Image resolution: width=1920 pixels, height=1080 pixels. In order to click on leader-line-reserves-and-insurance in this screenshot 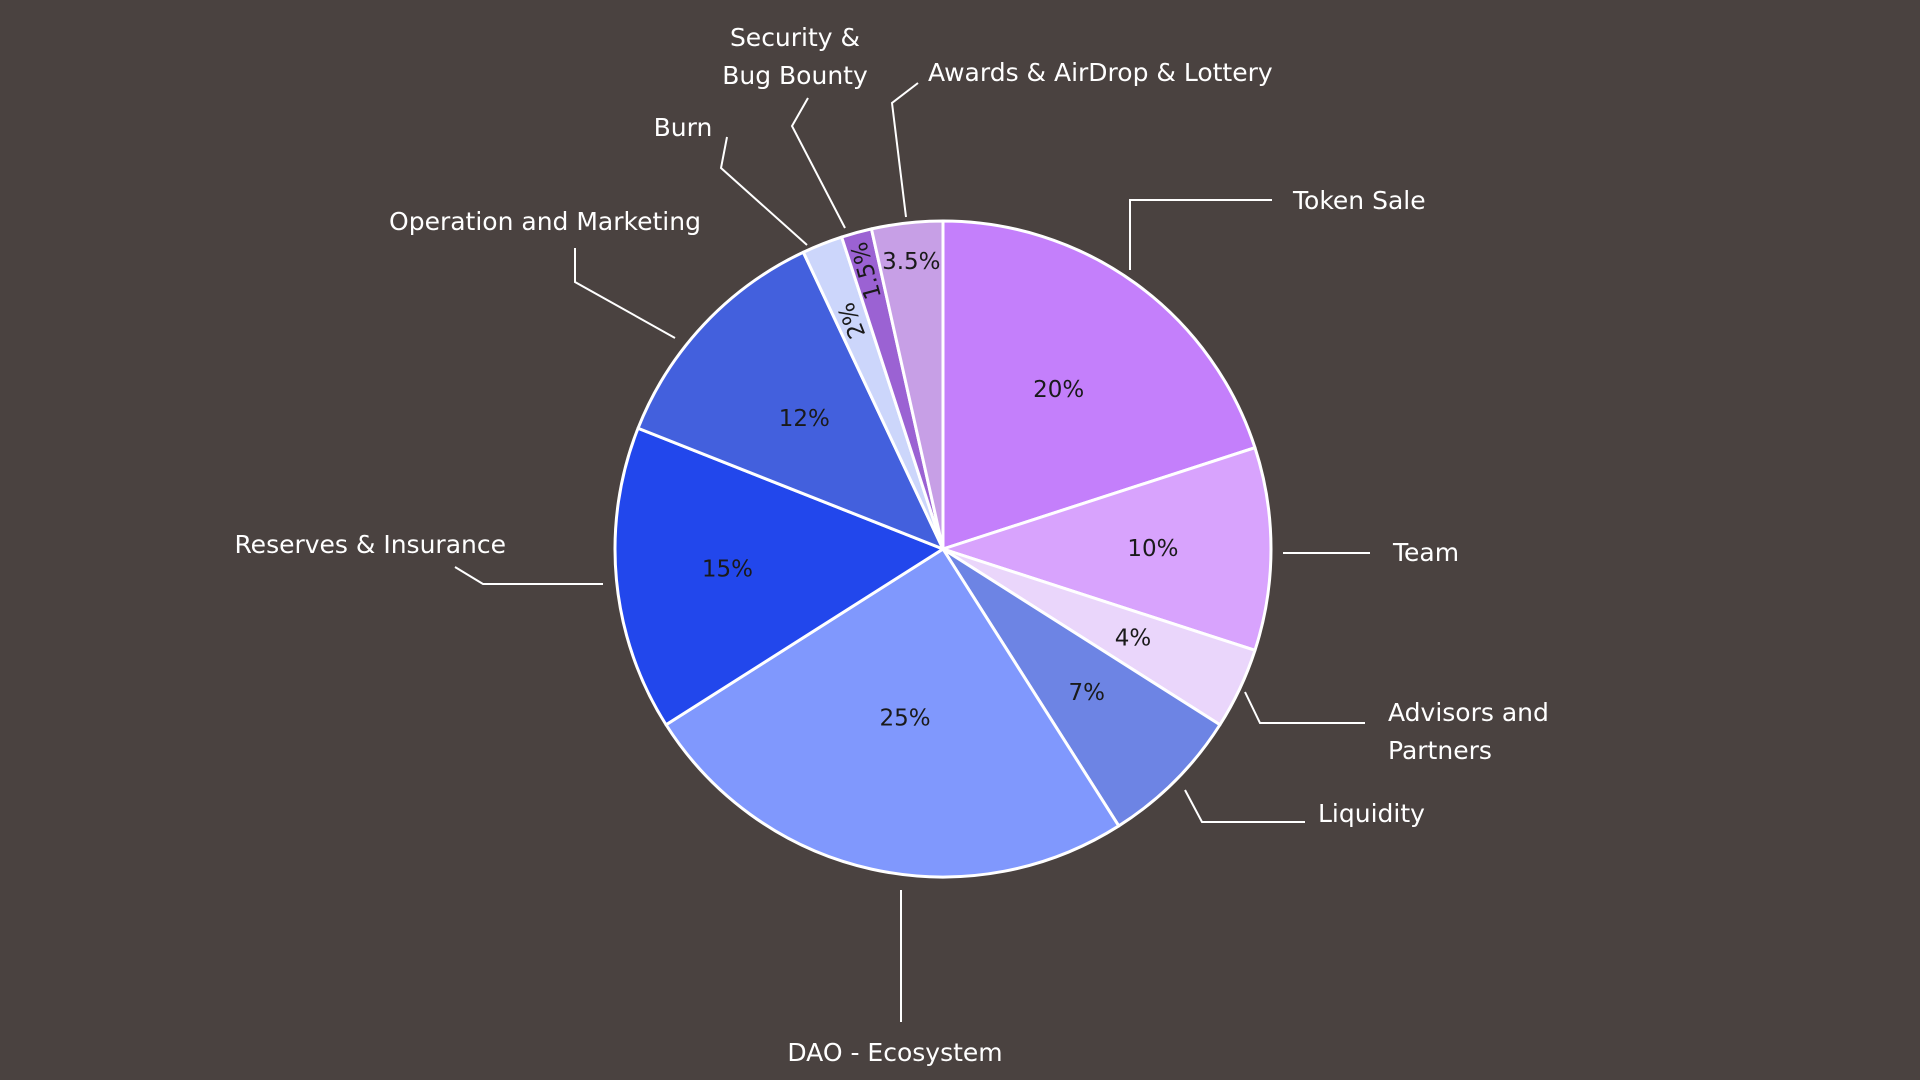, I will do `click(528, 575)`.